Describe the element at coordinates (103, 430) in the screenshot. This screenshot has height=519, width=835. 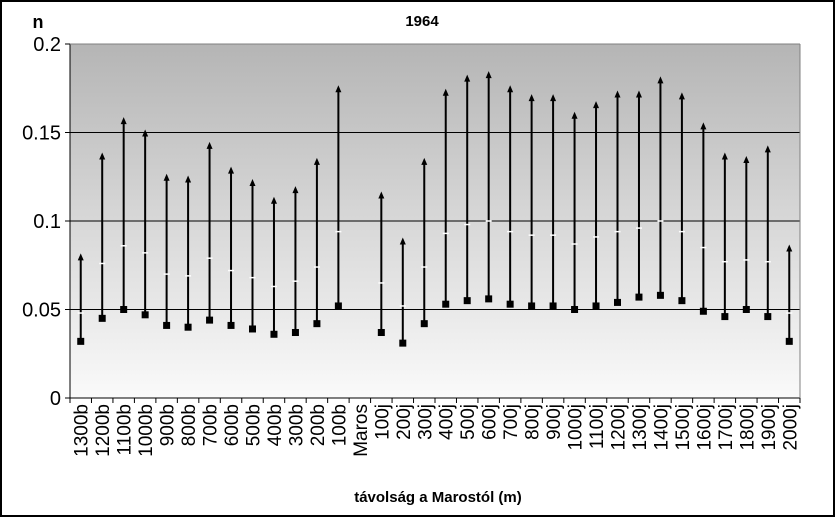
I see `x-tick-label: 1200b` at that location.